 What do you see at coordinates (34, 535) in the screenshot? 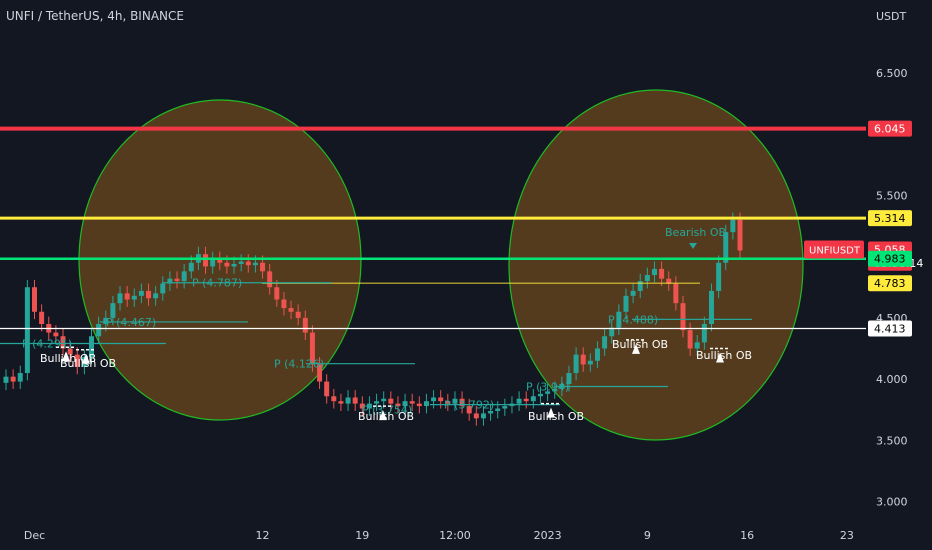
I see `time-tick-label: Dec` at bounding box center [34, 535].